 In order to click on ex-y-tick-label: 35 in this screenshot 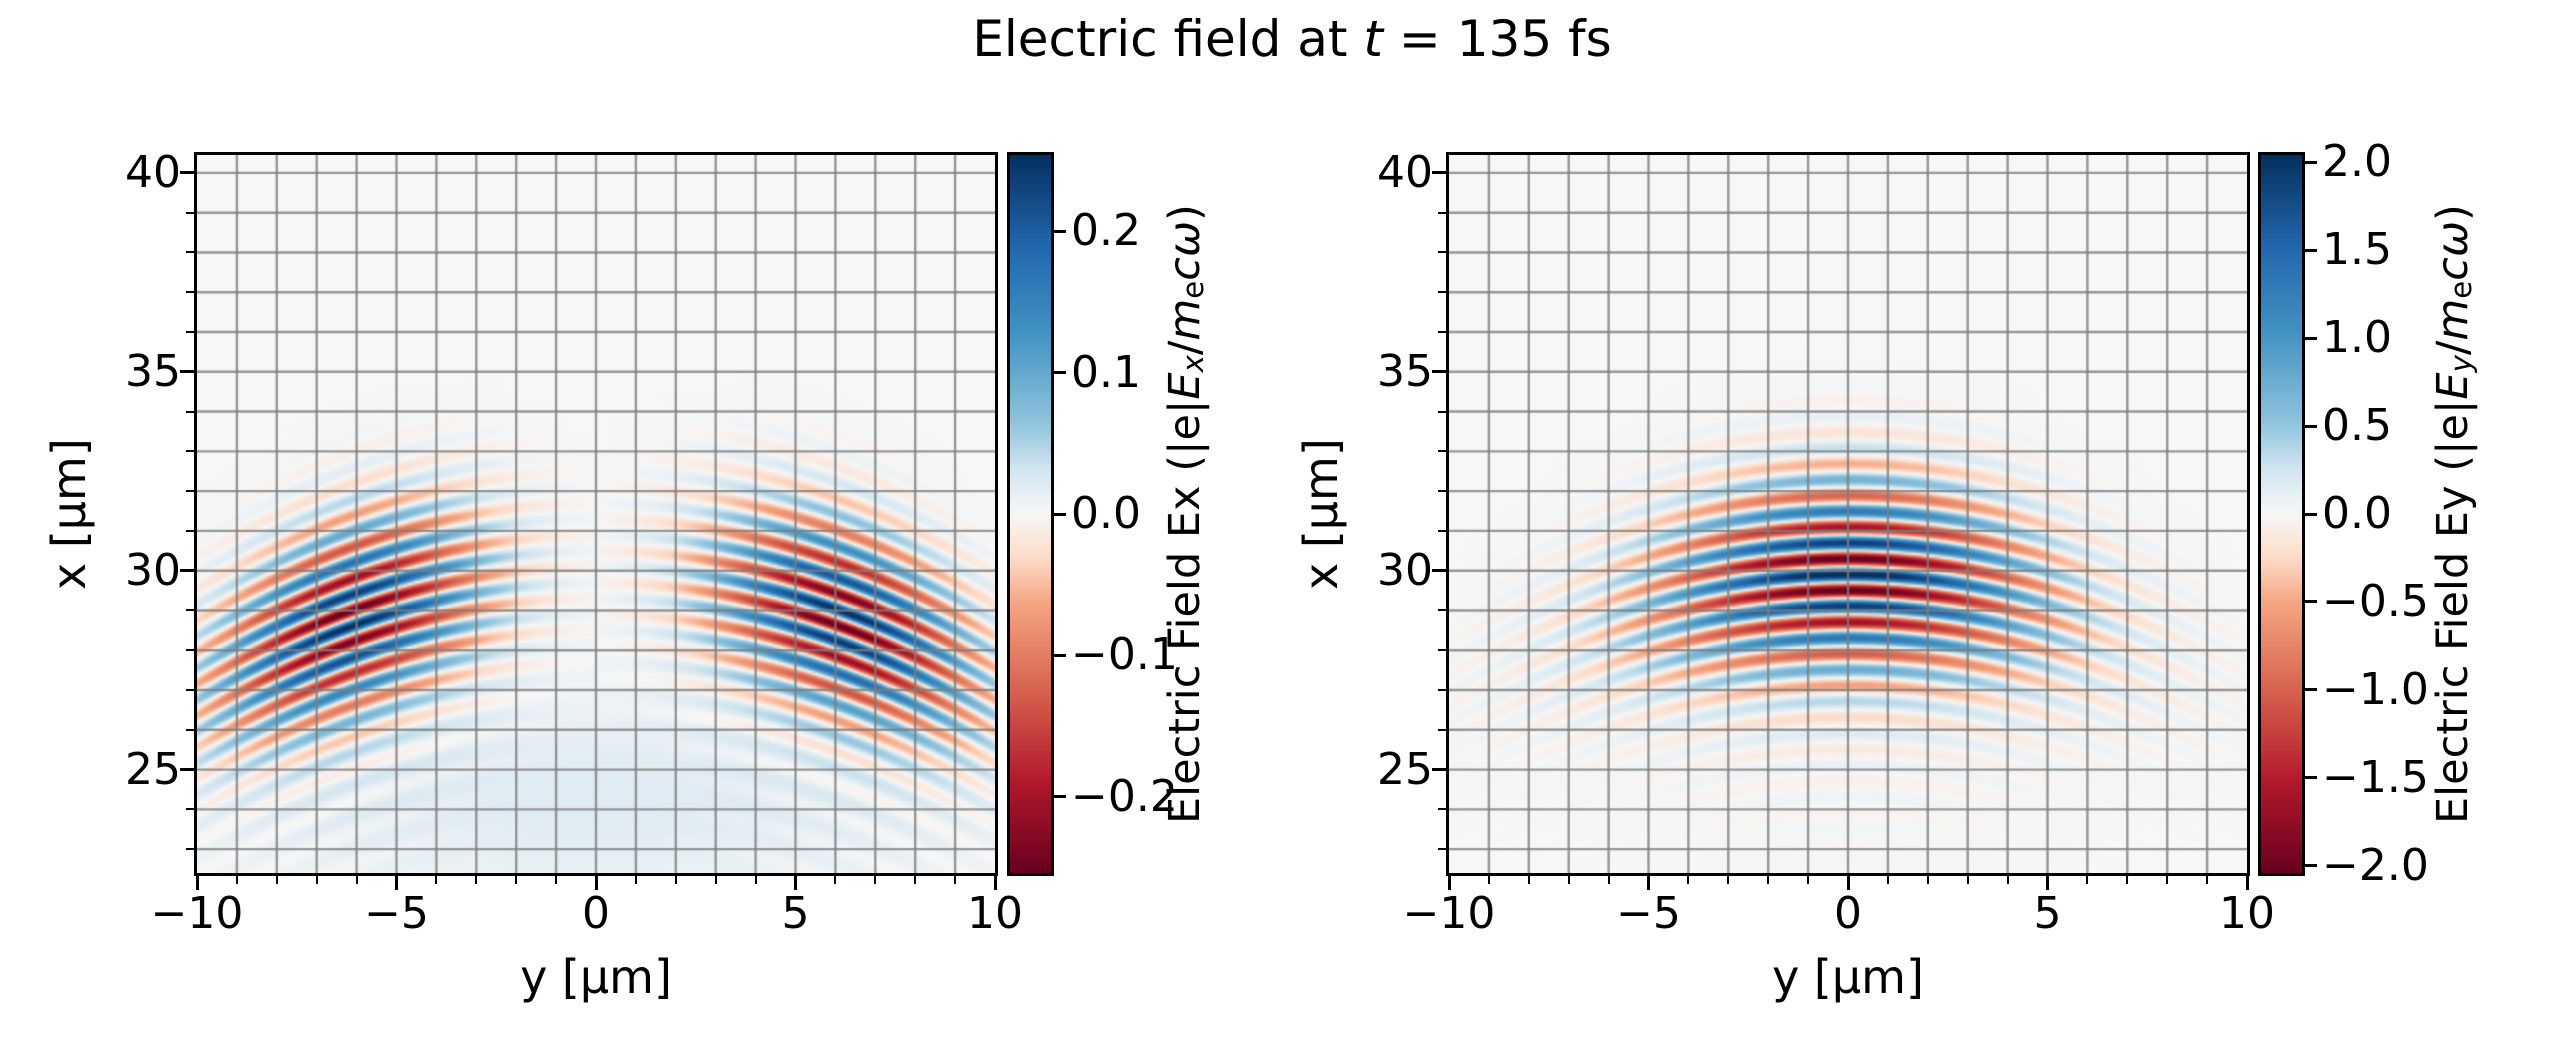, I will do `click(153, 371)`.